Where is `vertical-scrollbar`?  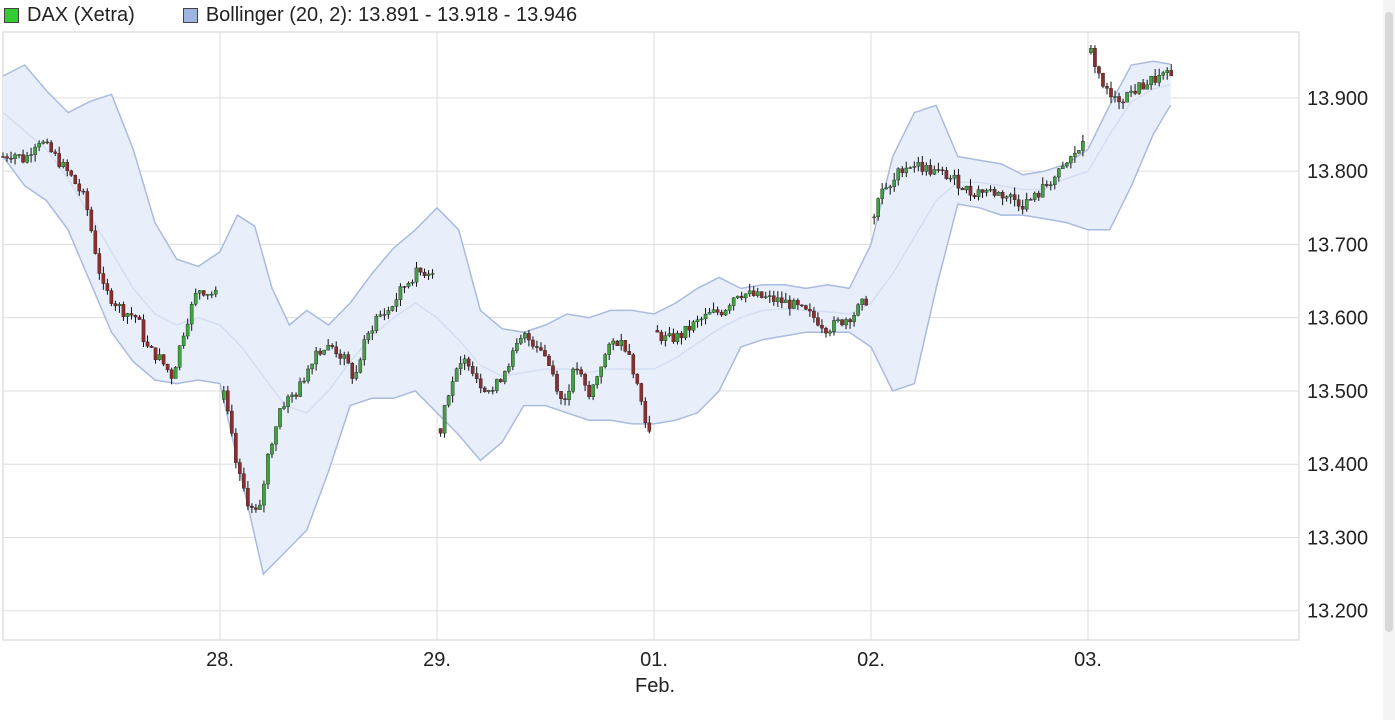
vertical-scrollbar is located at coordinates (1389, 360).